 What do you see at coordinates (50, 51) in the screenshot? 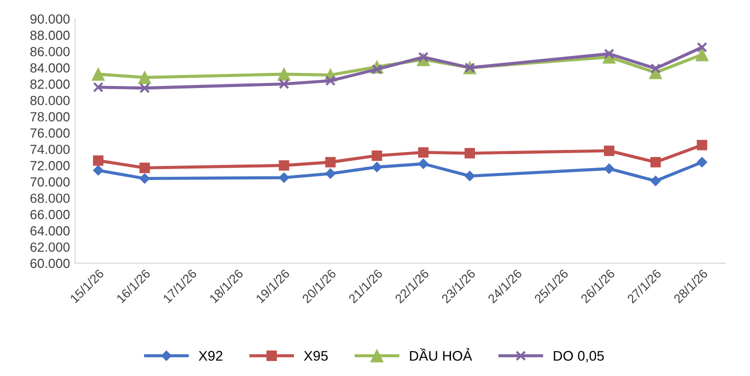
I see `y-tick-label: 86.000` at bounding box center [50, 51].